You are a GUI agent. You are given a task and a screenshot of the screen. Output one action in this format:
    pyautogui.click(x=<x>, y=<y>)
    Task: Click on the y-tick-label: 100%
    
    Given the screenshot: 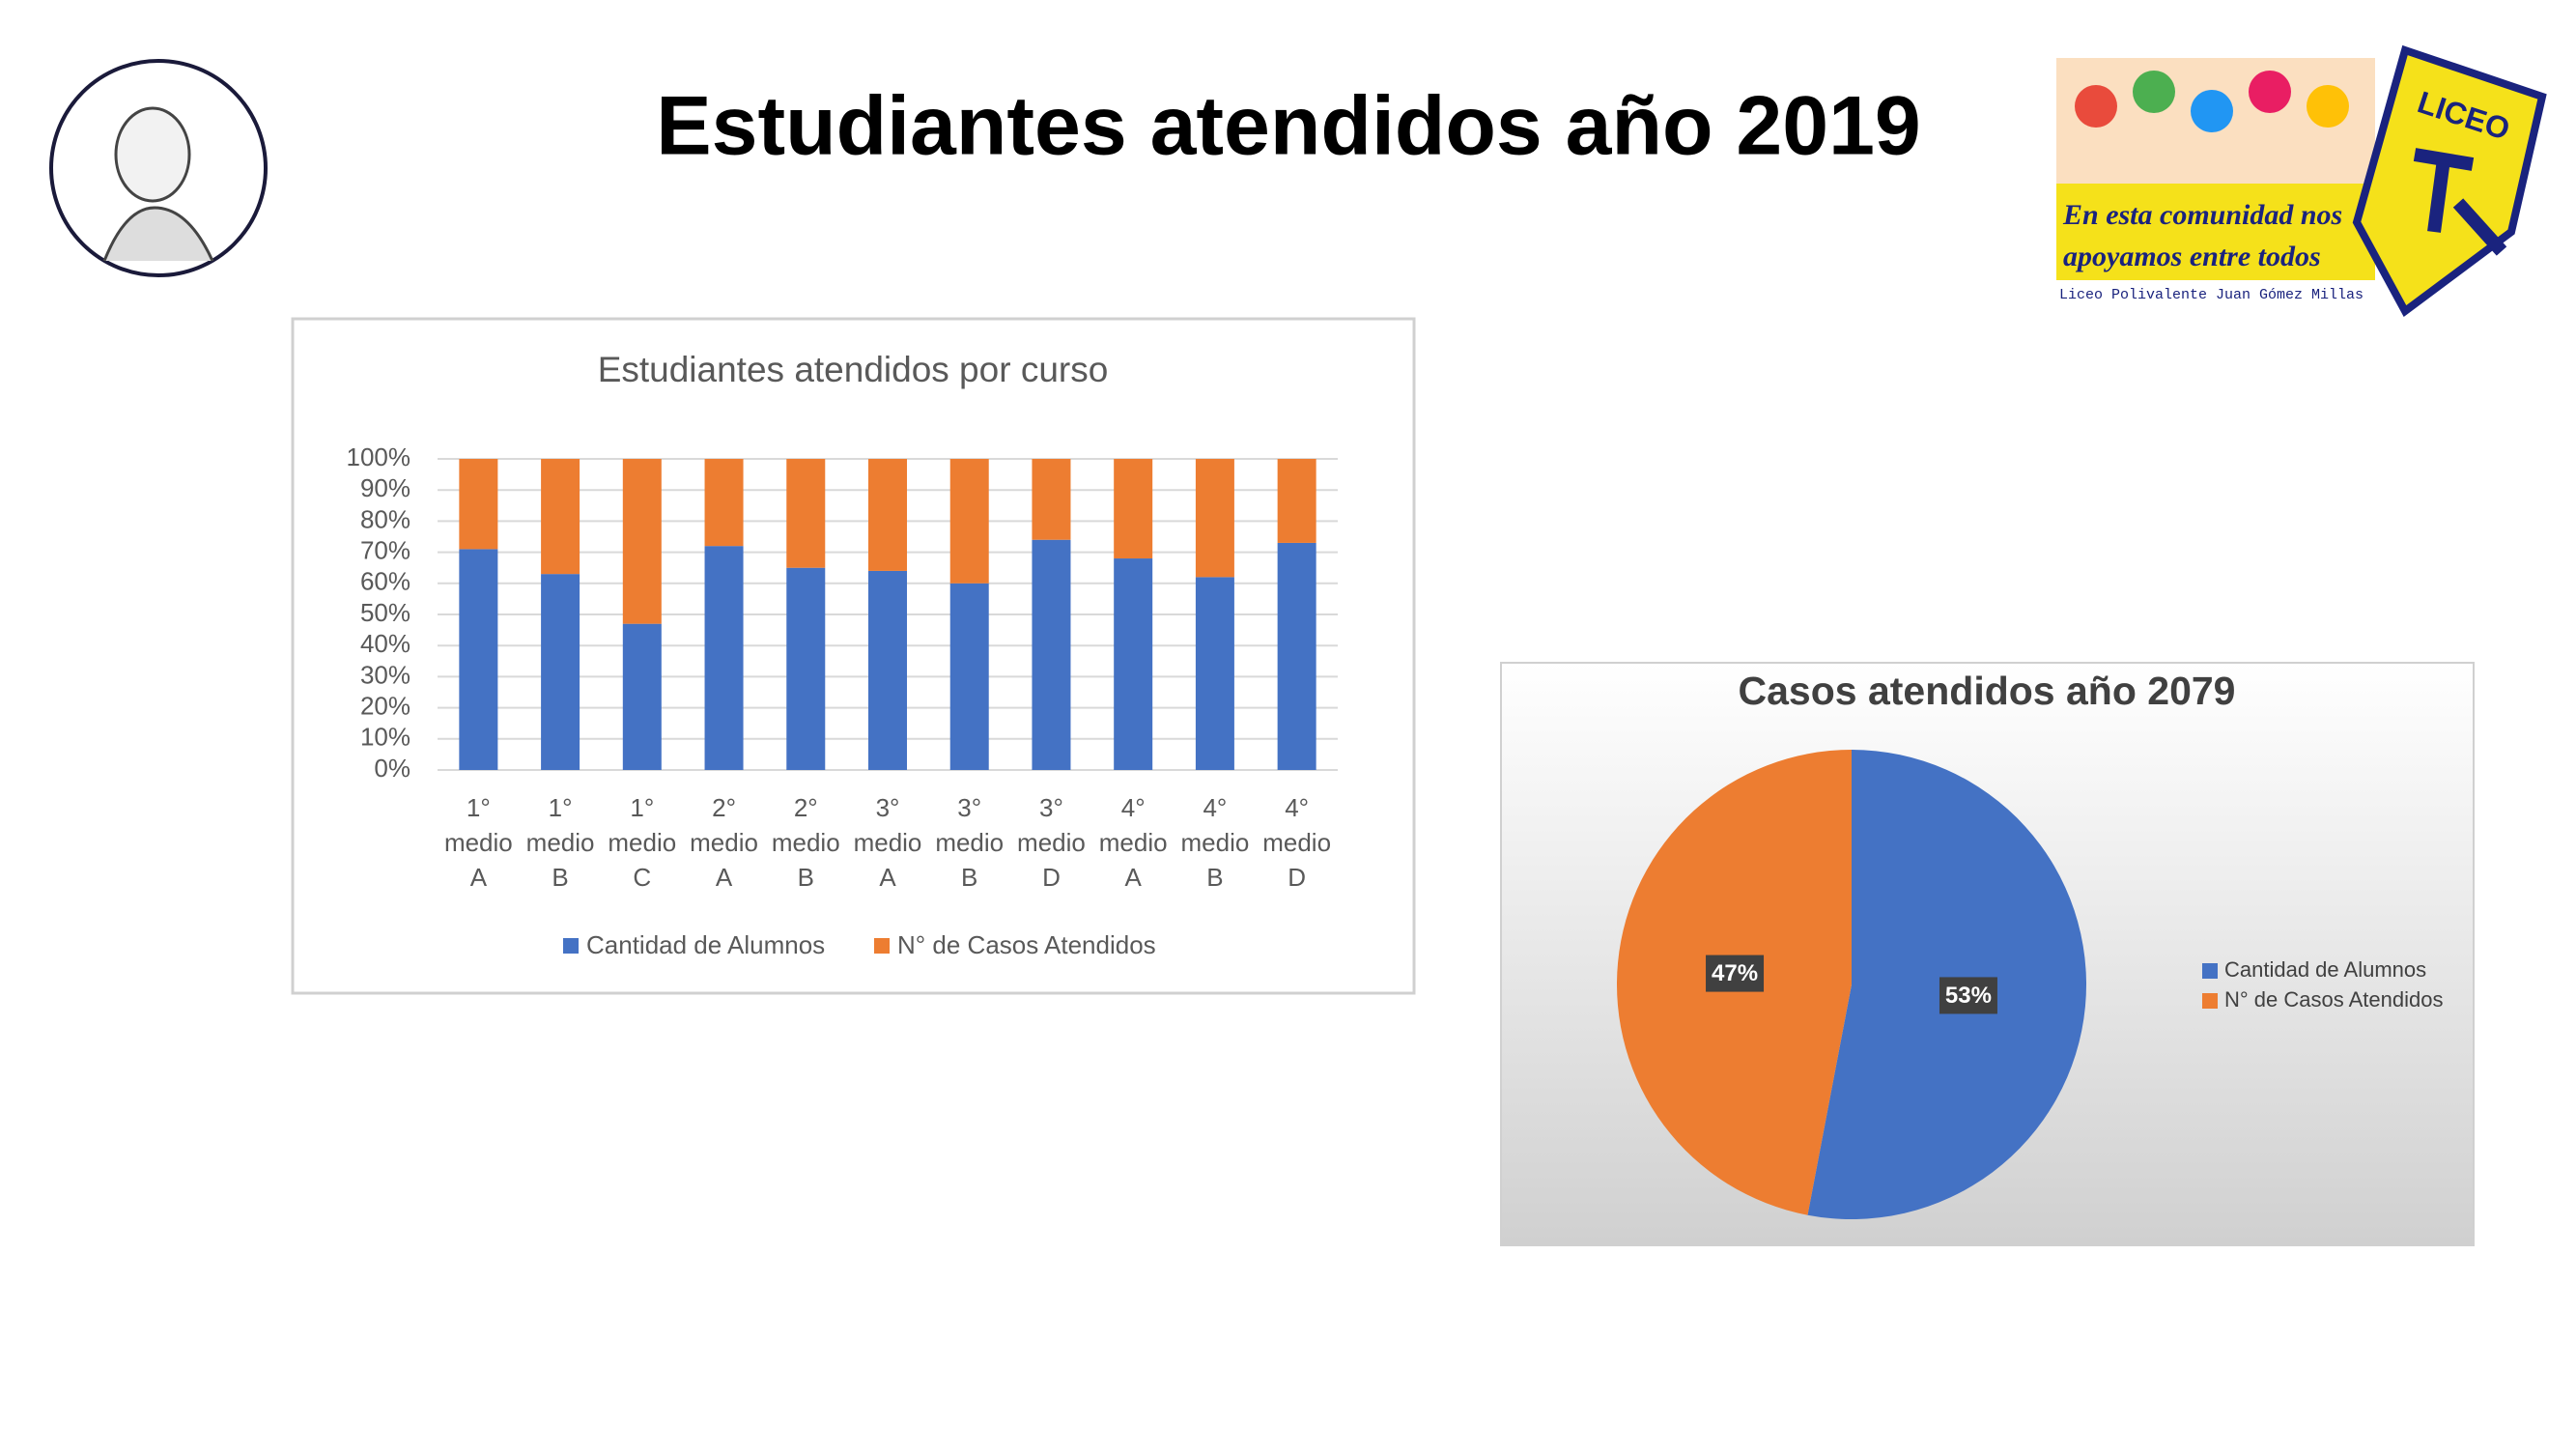 What is the action you would take?
    pyautogui.click(x=379, y=456)
    